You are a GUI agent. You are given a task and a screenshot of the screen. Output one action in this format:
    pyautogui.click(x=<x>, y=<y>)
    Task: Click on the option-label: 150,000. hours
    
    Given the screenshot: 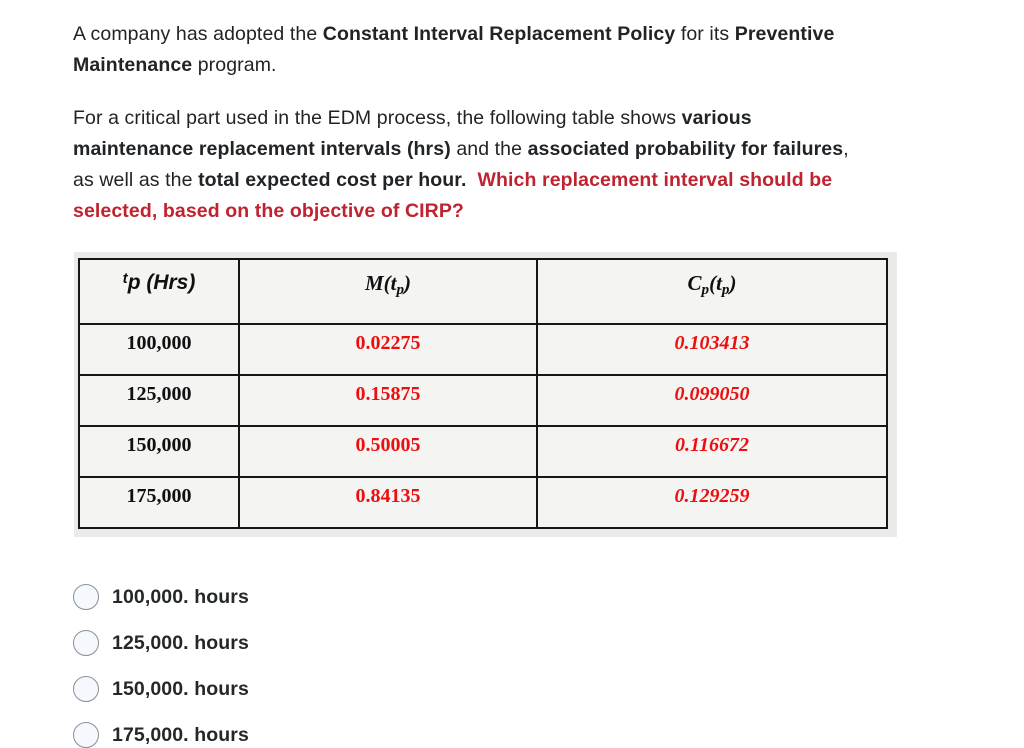 What is the action you would take?
    pyautogui.click(x=180, y=688)
    